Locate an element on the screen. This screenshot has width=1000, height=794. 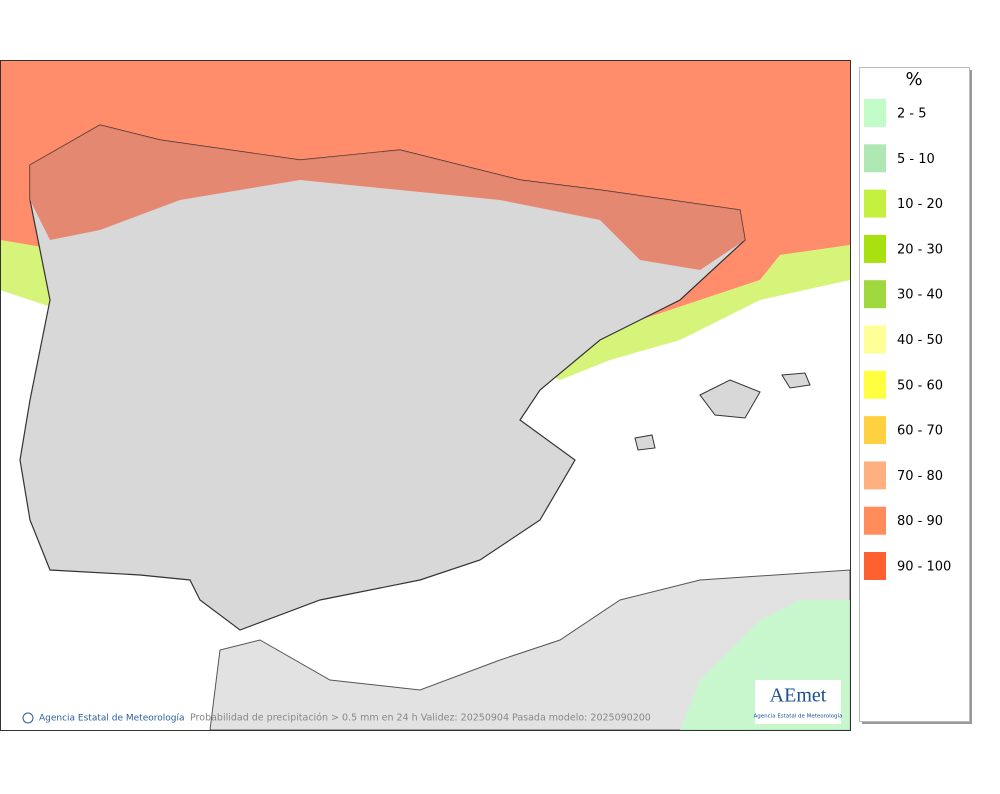
legend-label: 50 - 60 is located at coordinates (920, 385).